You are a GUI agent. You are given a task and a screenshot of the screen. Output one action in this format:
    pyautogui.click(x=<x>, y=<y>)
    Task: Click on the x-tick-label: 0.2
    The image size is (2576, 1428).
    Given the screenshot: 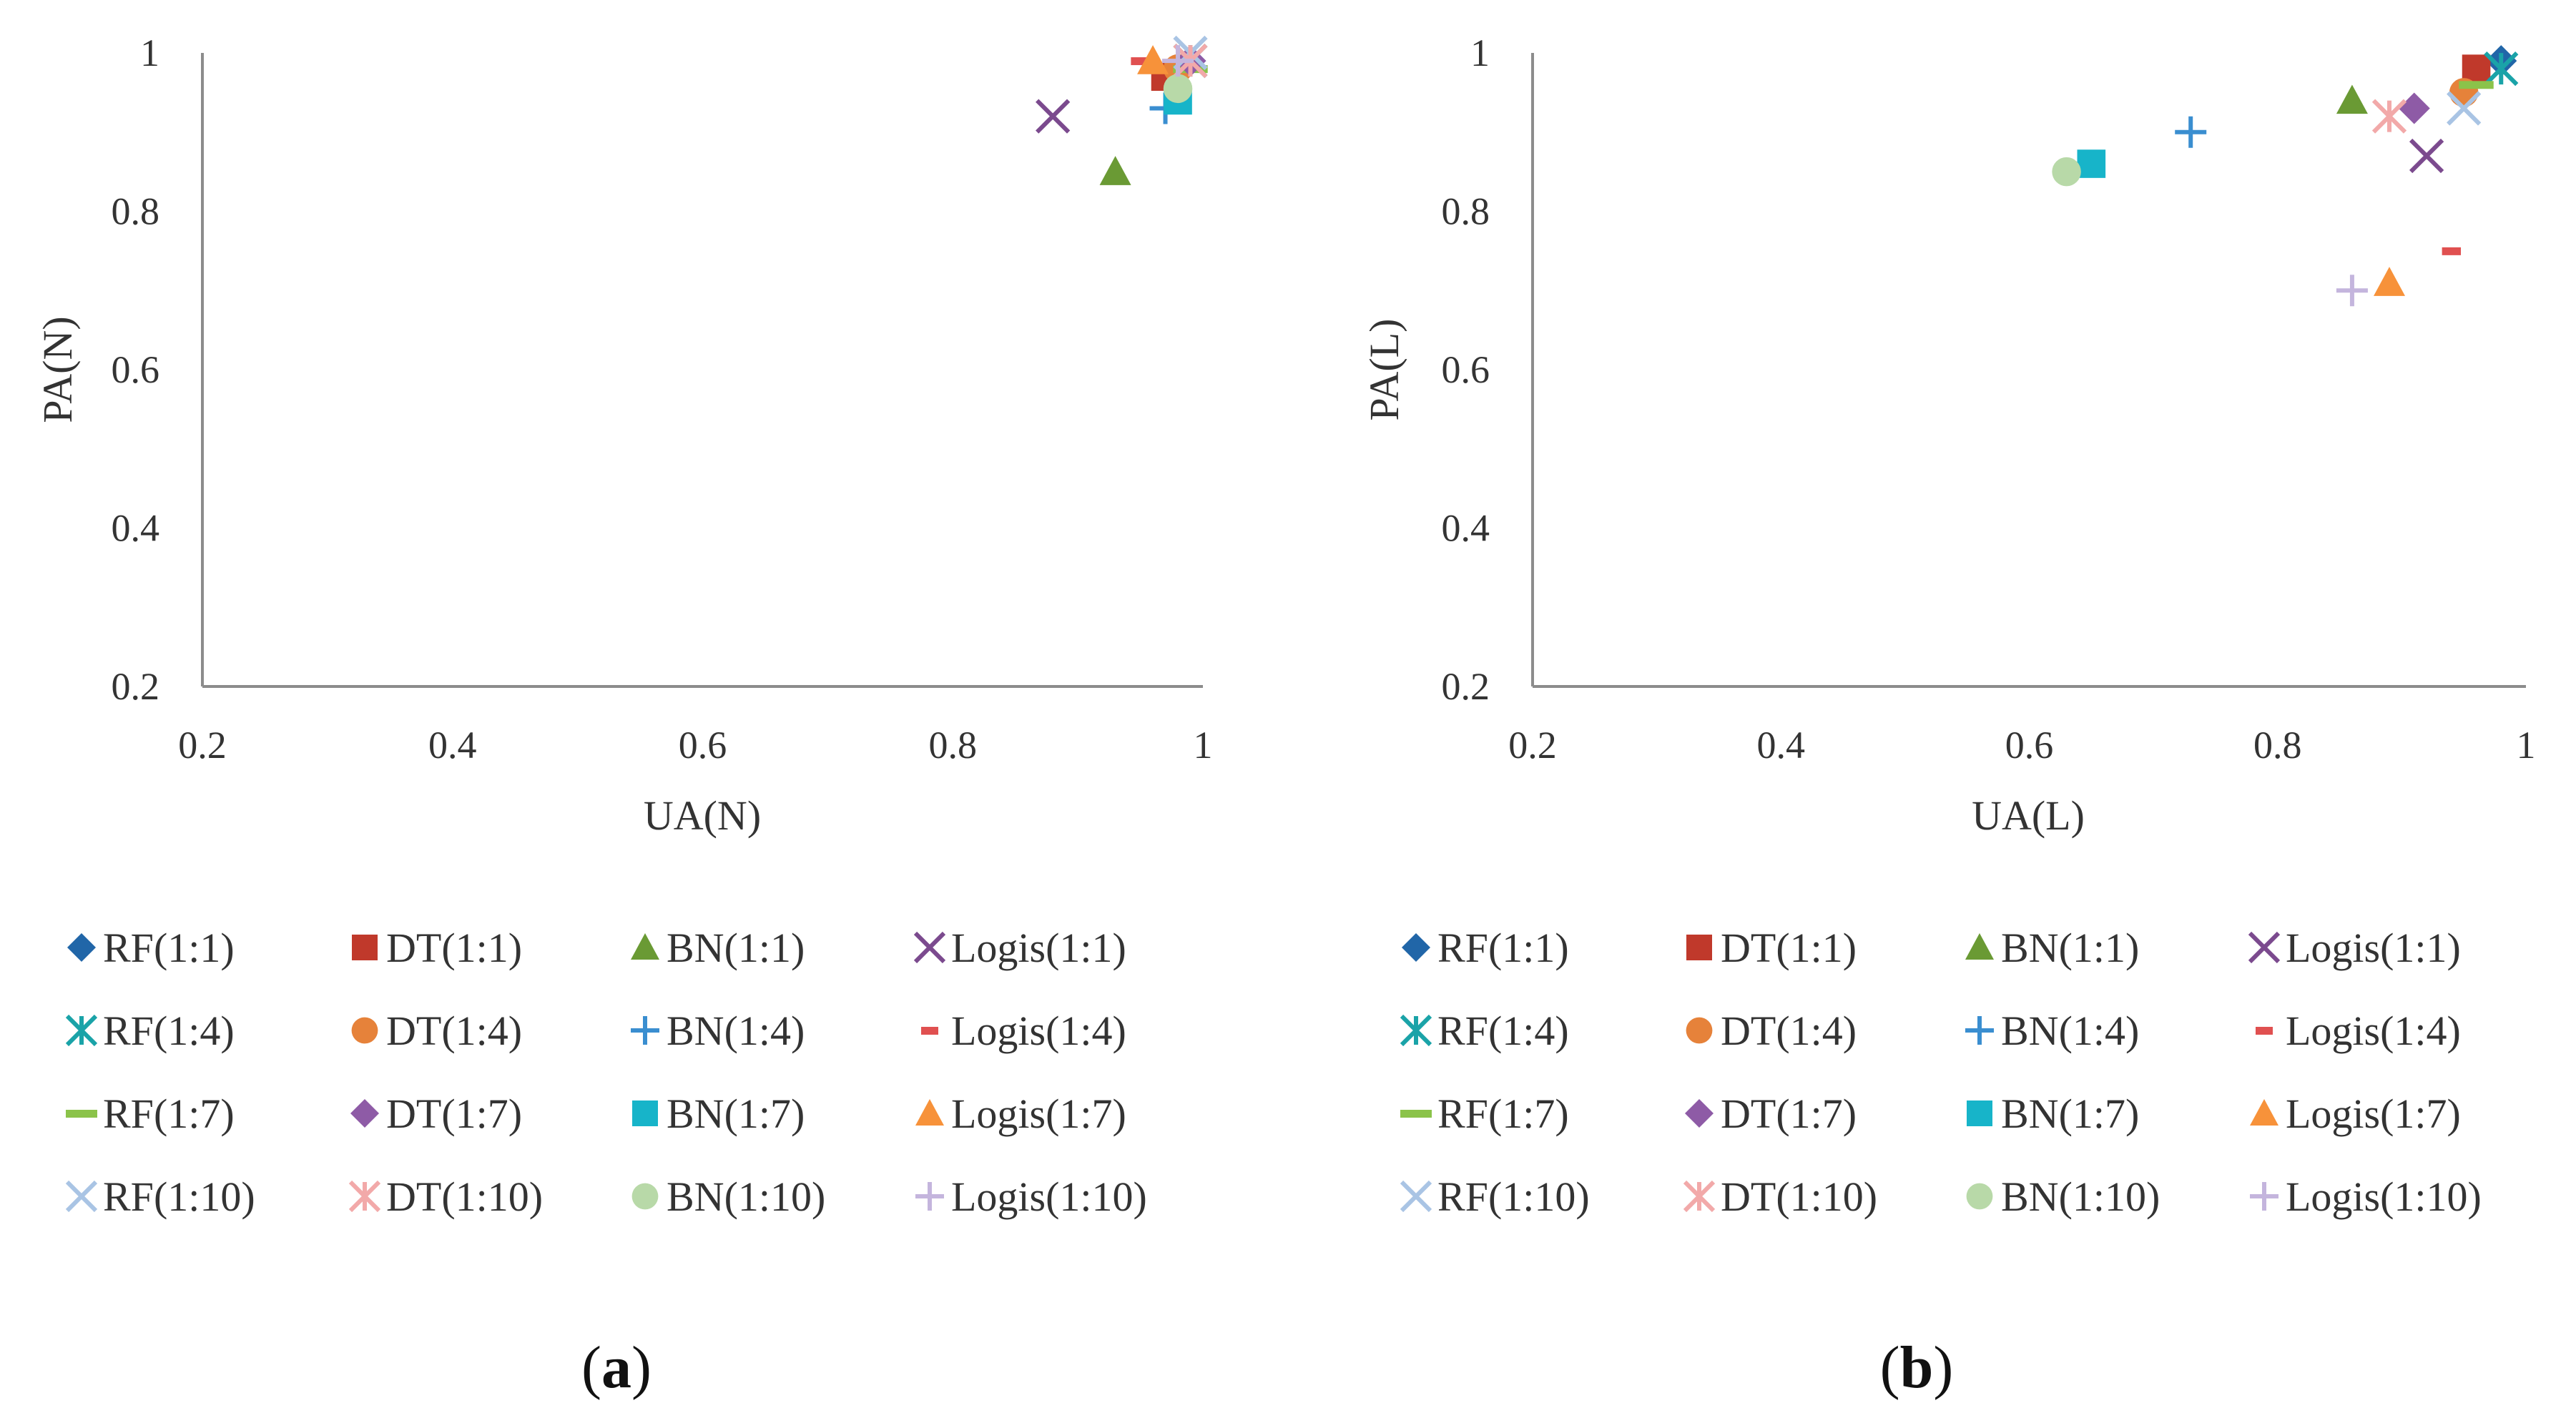 What is the action you would take?
    pyautogui.click(x=203, y=745)
    